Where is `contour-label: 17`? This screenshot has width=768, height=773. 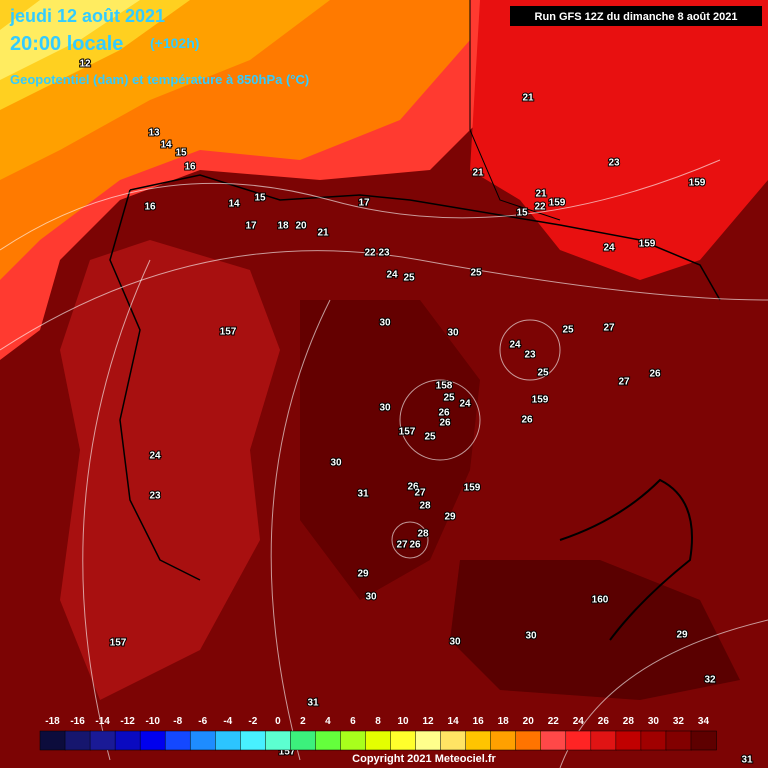 contour-label: 17 is located at coordinates (364, 203).